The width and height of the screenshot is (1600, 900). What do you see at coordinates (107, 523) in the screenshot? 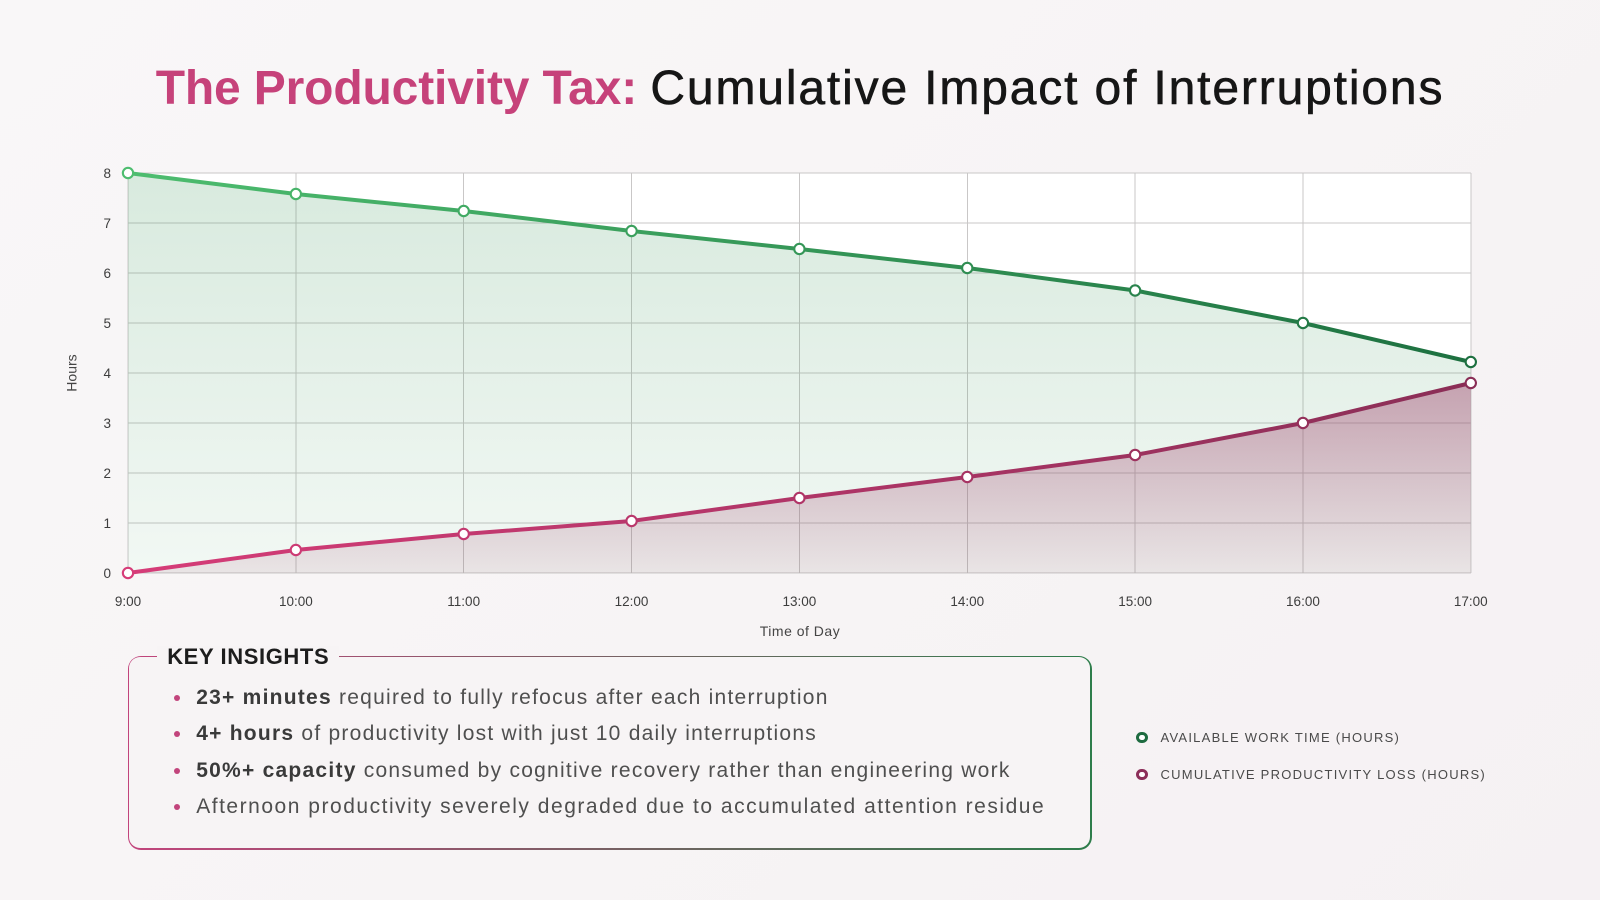
I see `svg-text: 1` at bounding box center [107, 523].